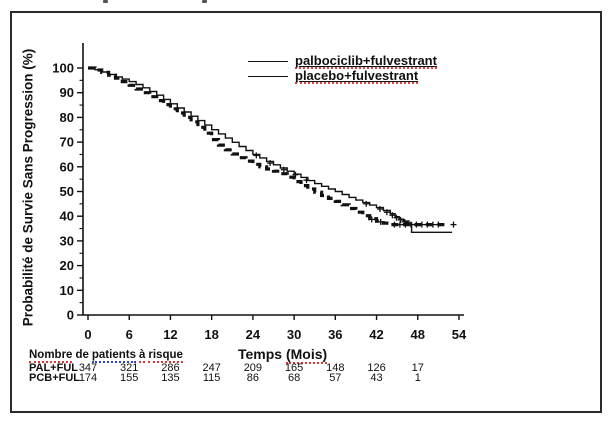 The width and height of the screenshot is (611, 426). Describe the element at coordinates (294, 378) in the screenshot. I see `risk-value: 68` at that location.